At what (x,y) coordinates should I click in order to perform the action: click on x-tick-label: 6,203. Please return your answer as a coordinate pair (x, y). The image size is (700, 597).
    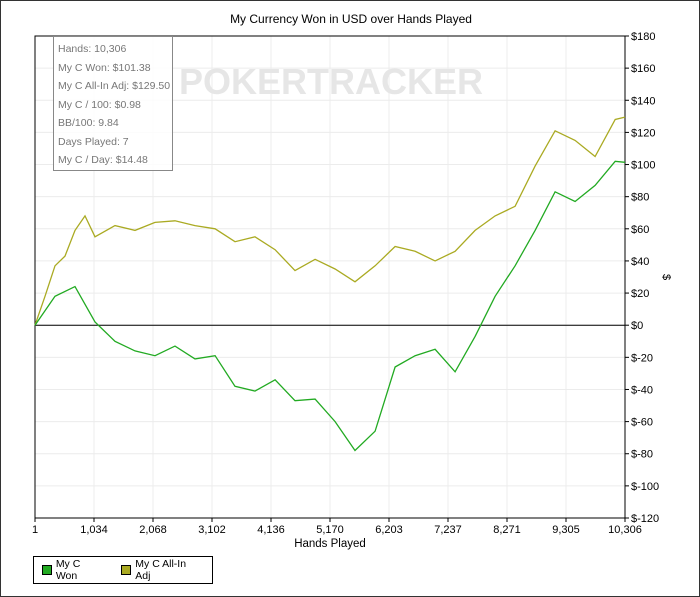
    Looking at the image, I should click on (389, 530).